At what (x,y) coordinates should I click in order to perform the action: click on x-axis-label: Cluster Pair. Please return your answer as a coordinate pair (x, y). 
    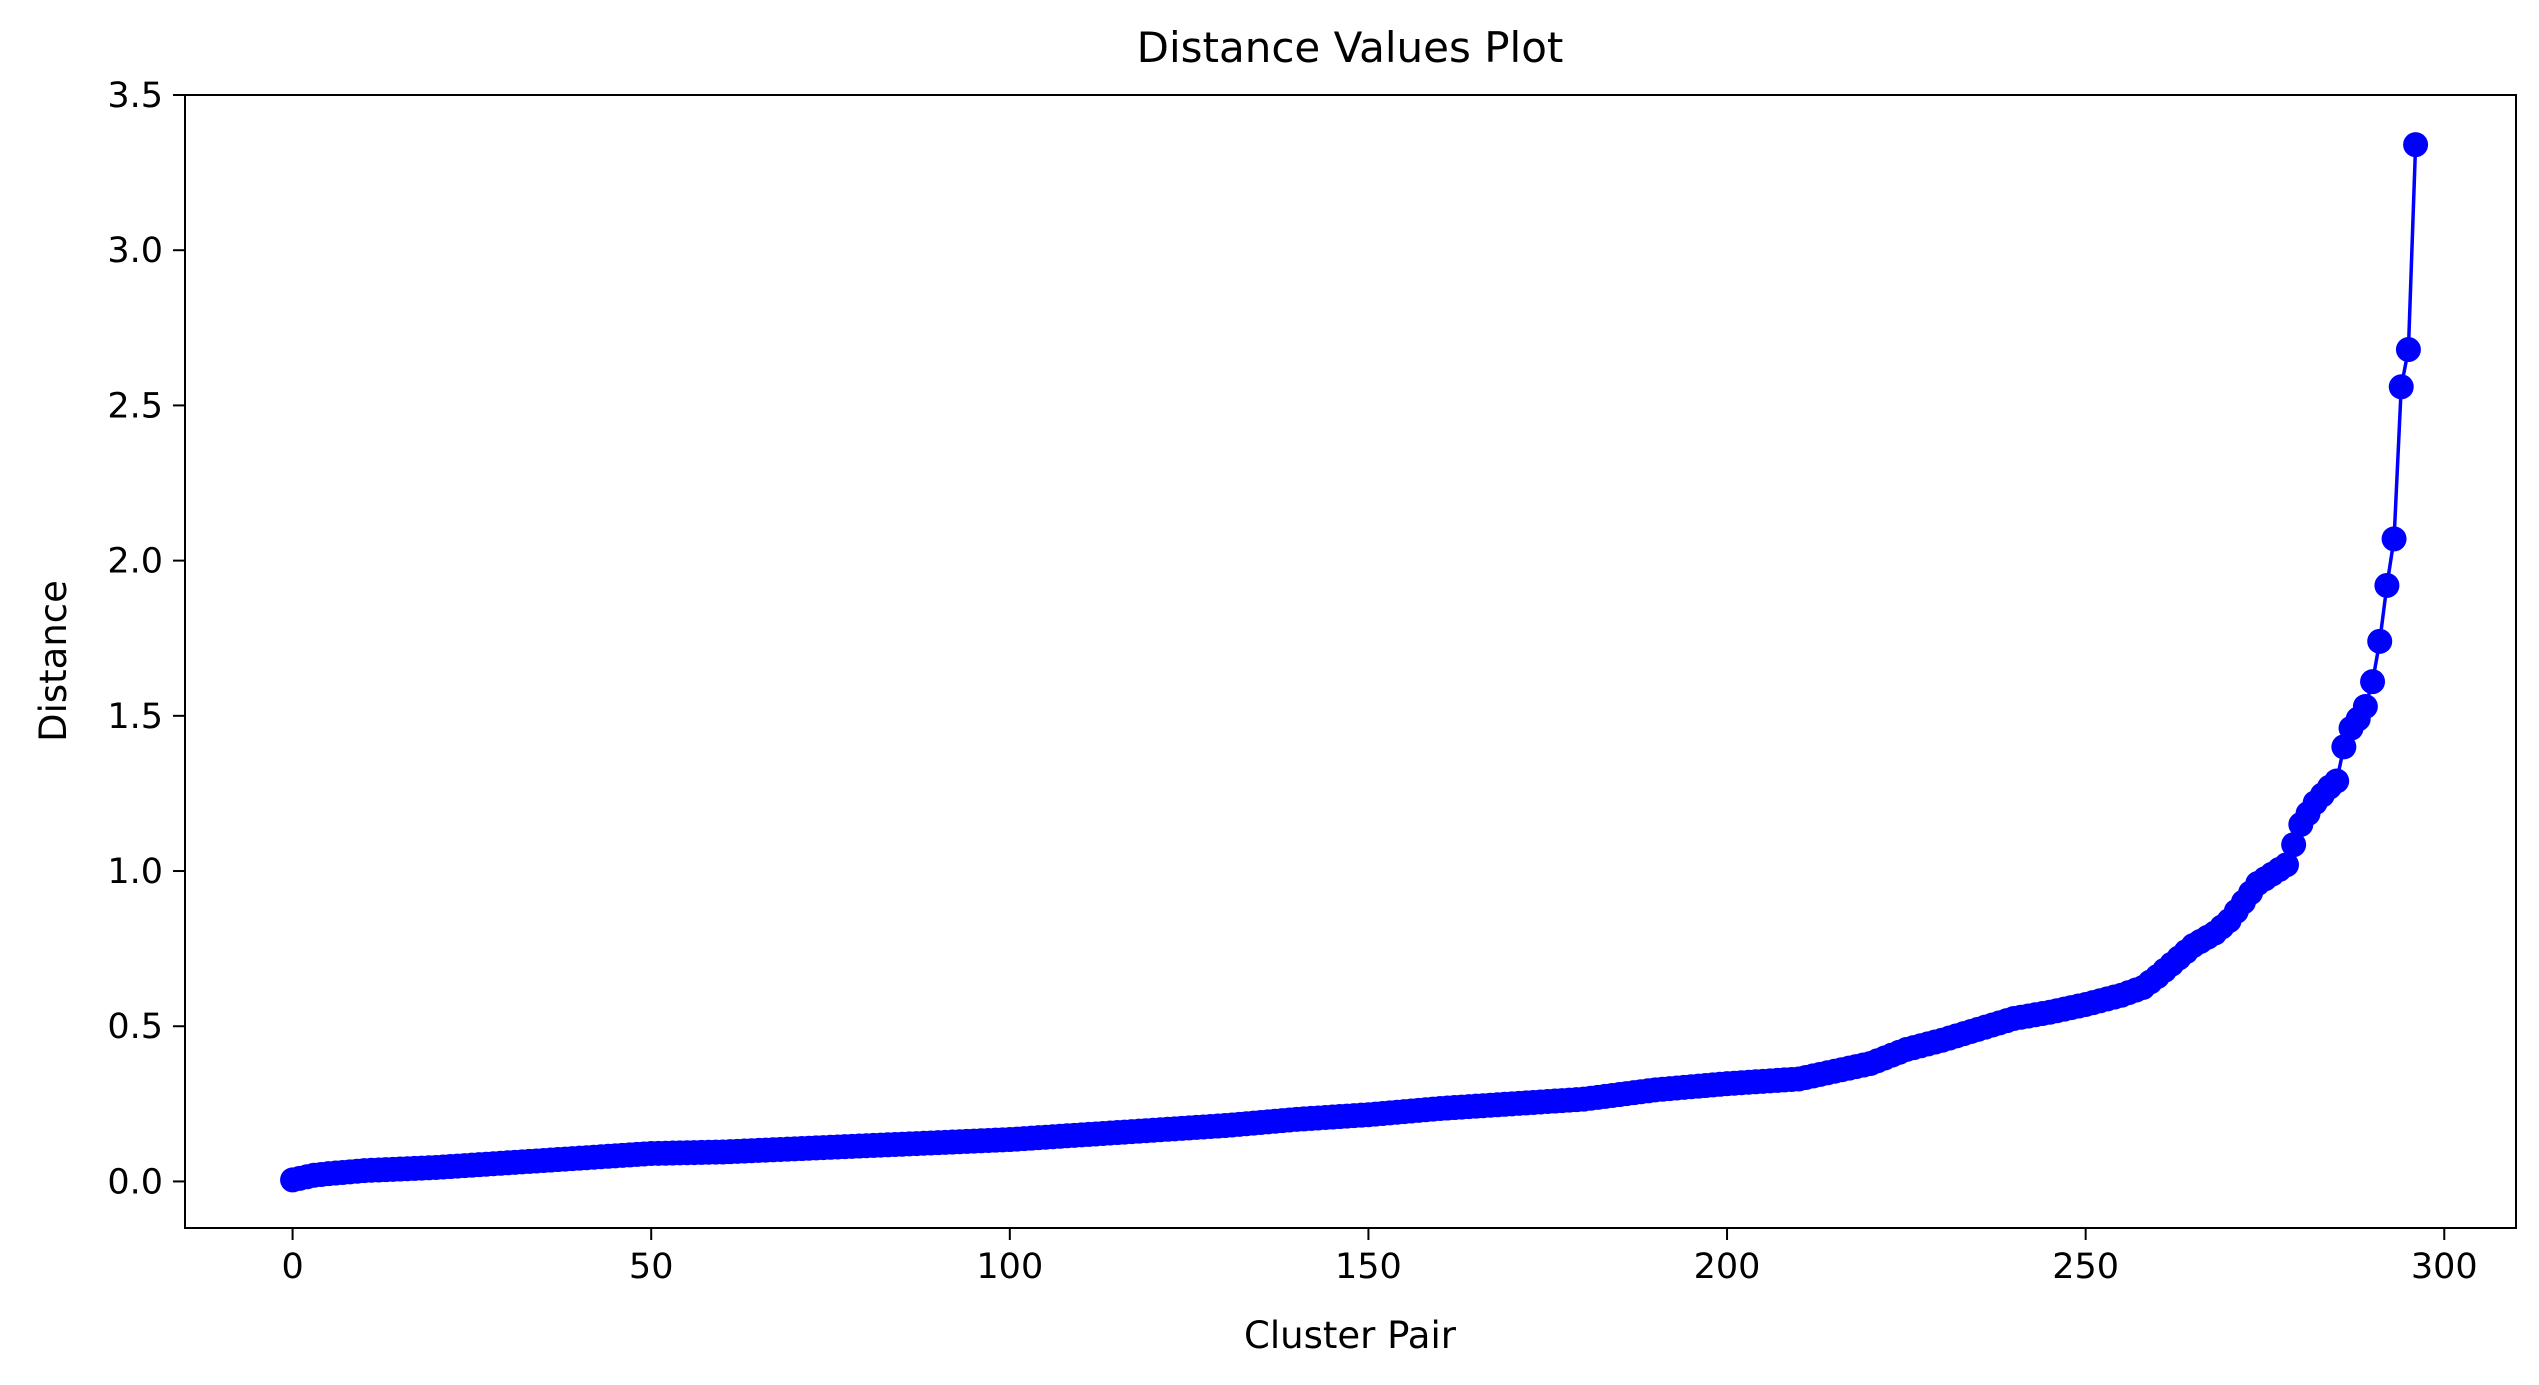
    Looking at the image, I should click on (1350, 1335).